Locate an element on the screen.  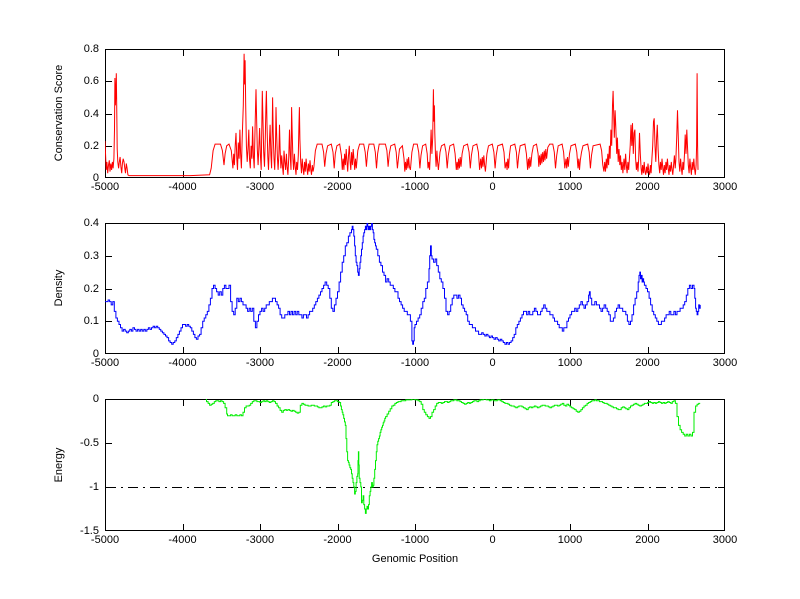
y-tick-label: -1 is located at coordinates (94, 487).